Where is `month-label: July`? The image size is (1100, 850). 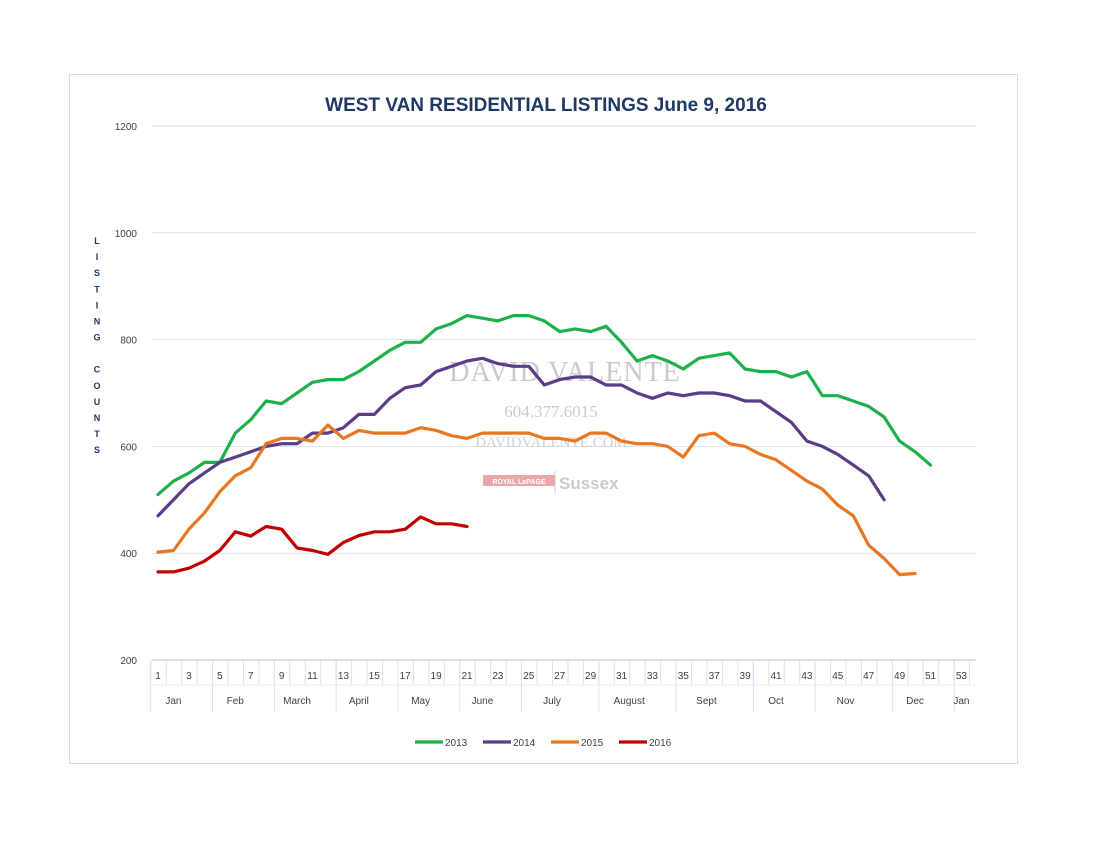 month-label: July is located at coordinates (552, 701).